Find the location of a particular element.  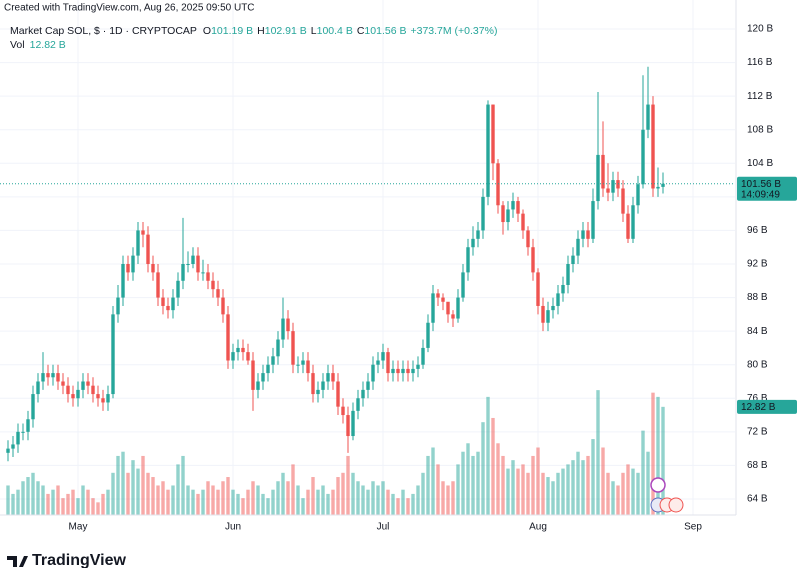

x-tick-label: May is located at coordinates (78, 527).